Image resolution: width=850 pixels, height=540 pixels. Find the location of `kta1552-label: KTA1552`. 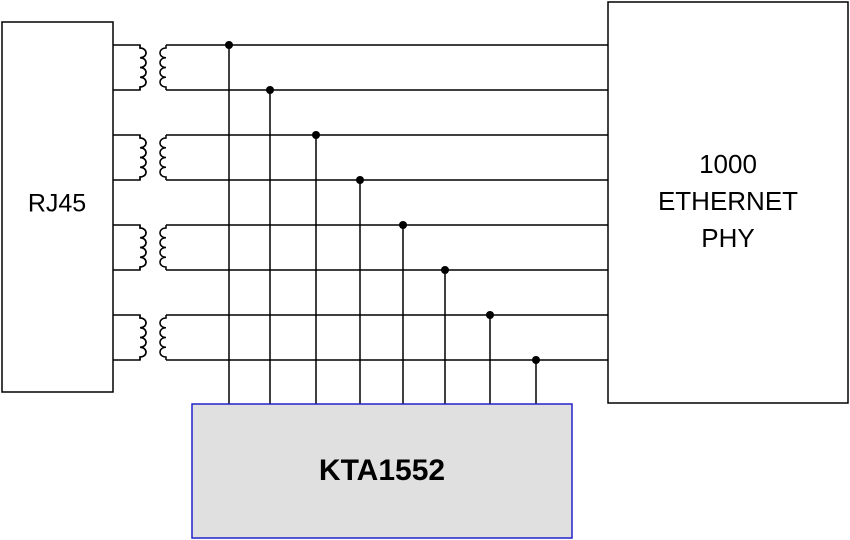

kta1552-label: KTA1552 is located at coordinates (382, 470).